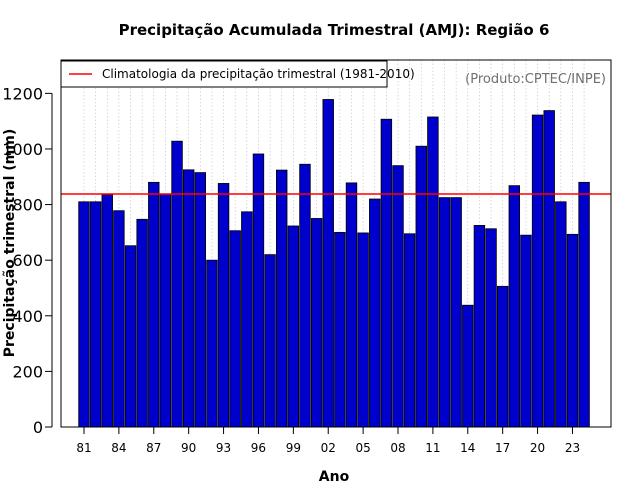 The image size is (640, 500). Describe the element at coordinates (247, 319) in the screenshot. I see `bar-1995` at that location.